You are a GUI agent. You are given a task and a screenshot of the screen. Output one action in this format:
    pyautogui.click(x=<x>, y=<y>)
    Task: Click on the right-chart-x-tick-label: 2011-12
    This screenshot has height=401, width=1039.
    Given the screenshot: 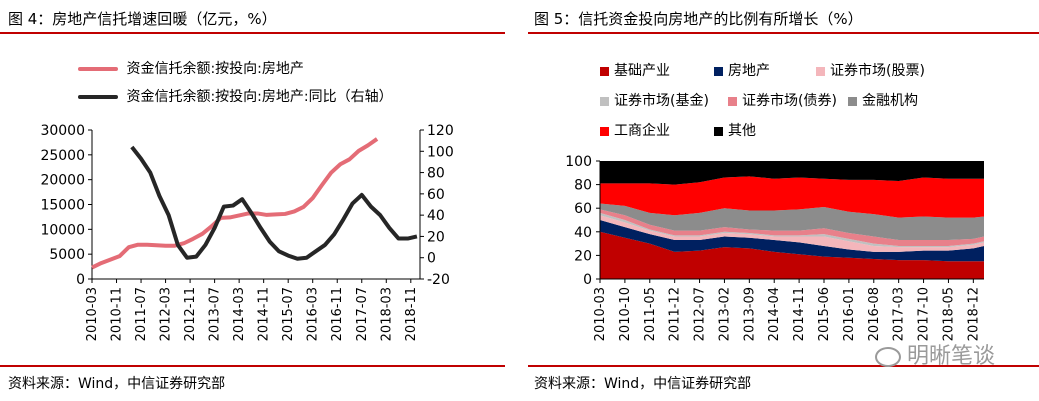 What is the action you would take?
    pyautogui.click(x=675, y=314)
    